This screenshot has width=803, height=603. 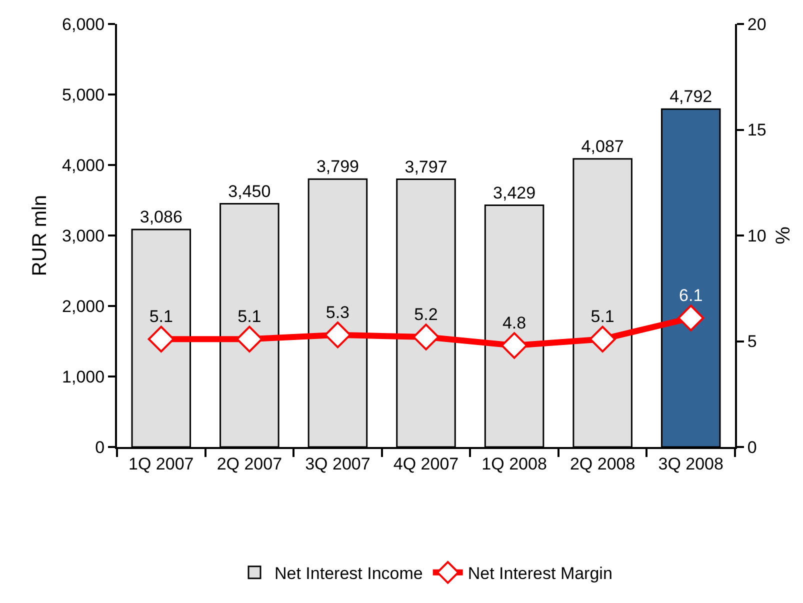 What do you see at coordinates (756, 24) in the screenshot?
I see `y2-tick-label: 20` at bounding box center [756, 24].